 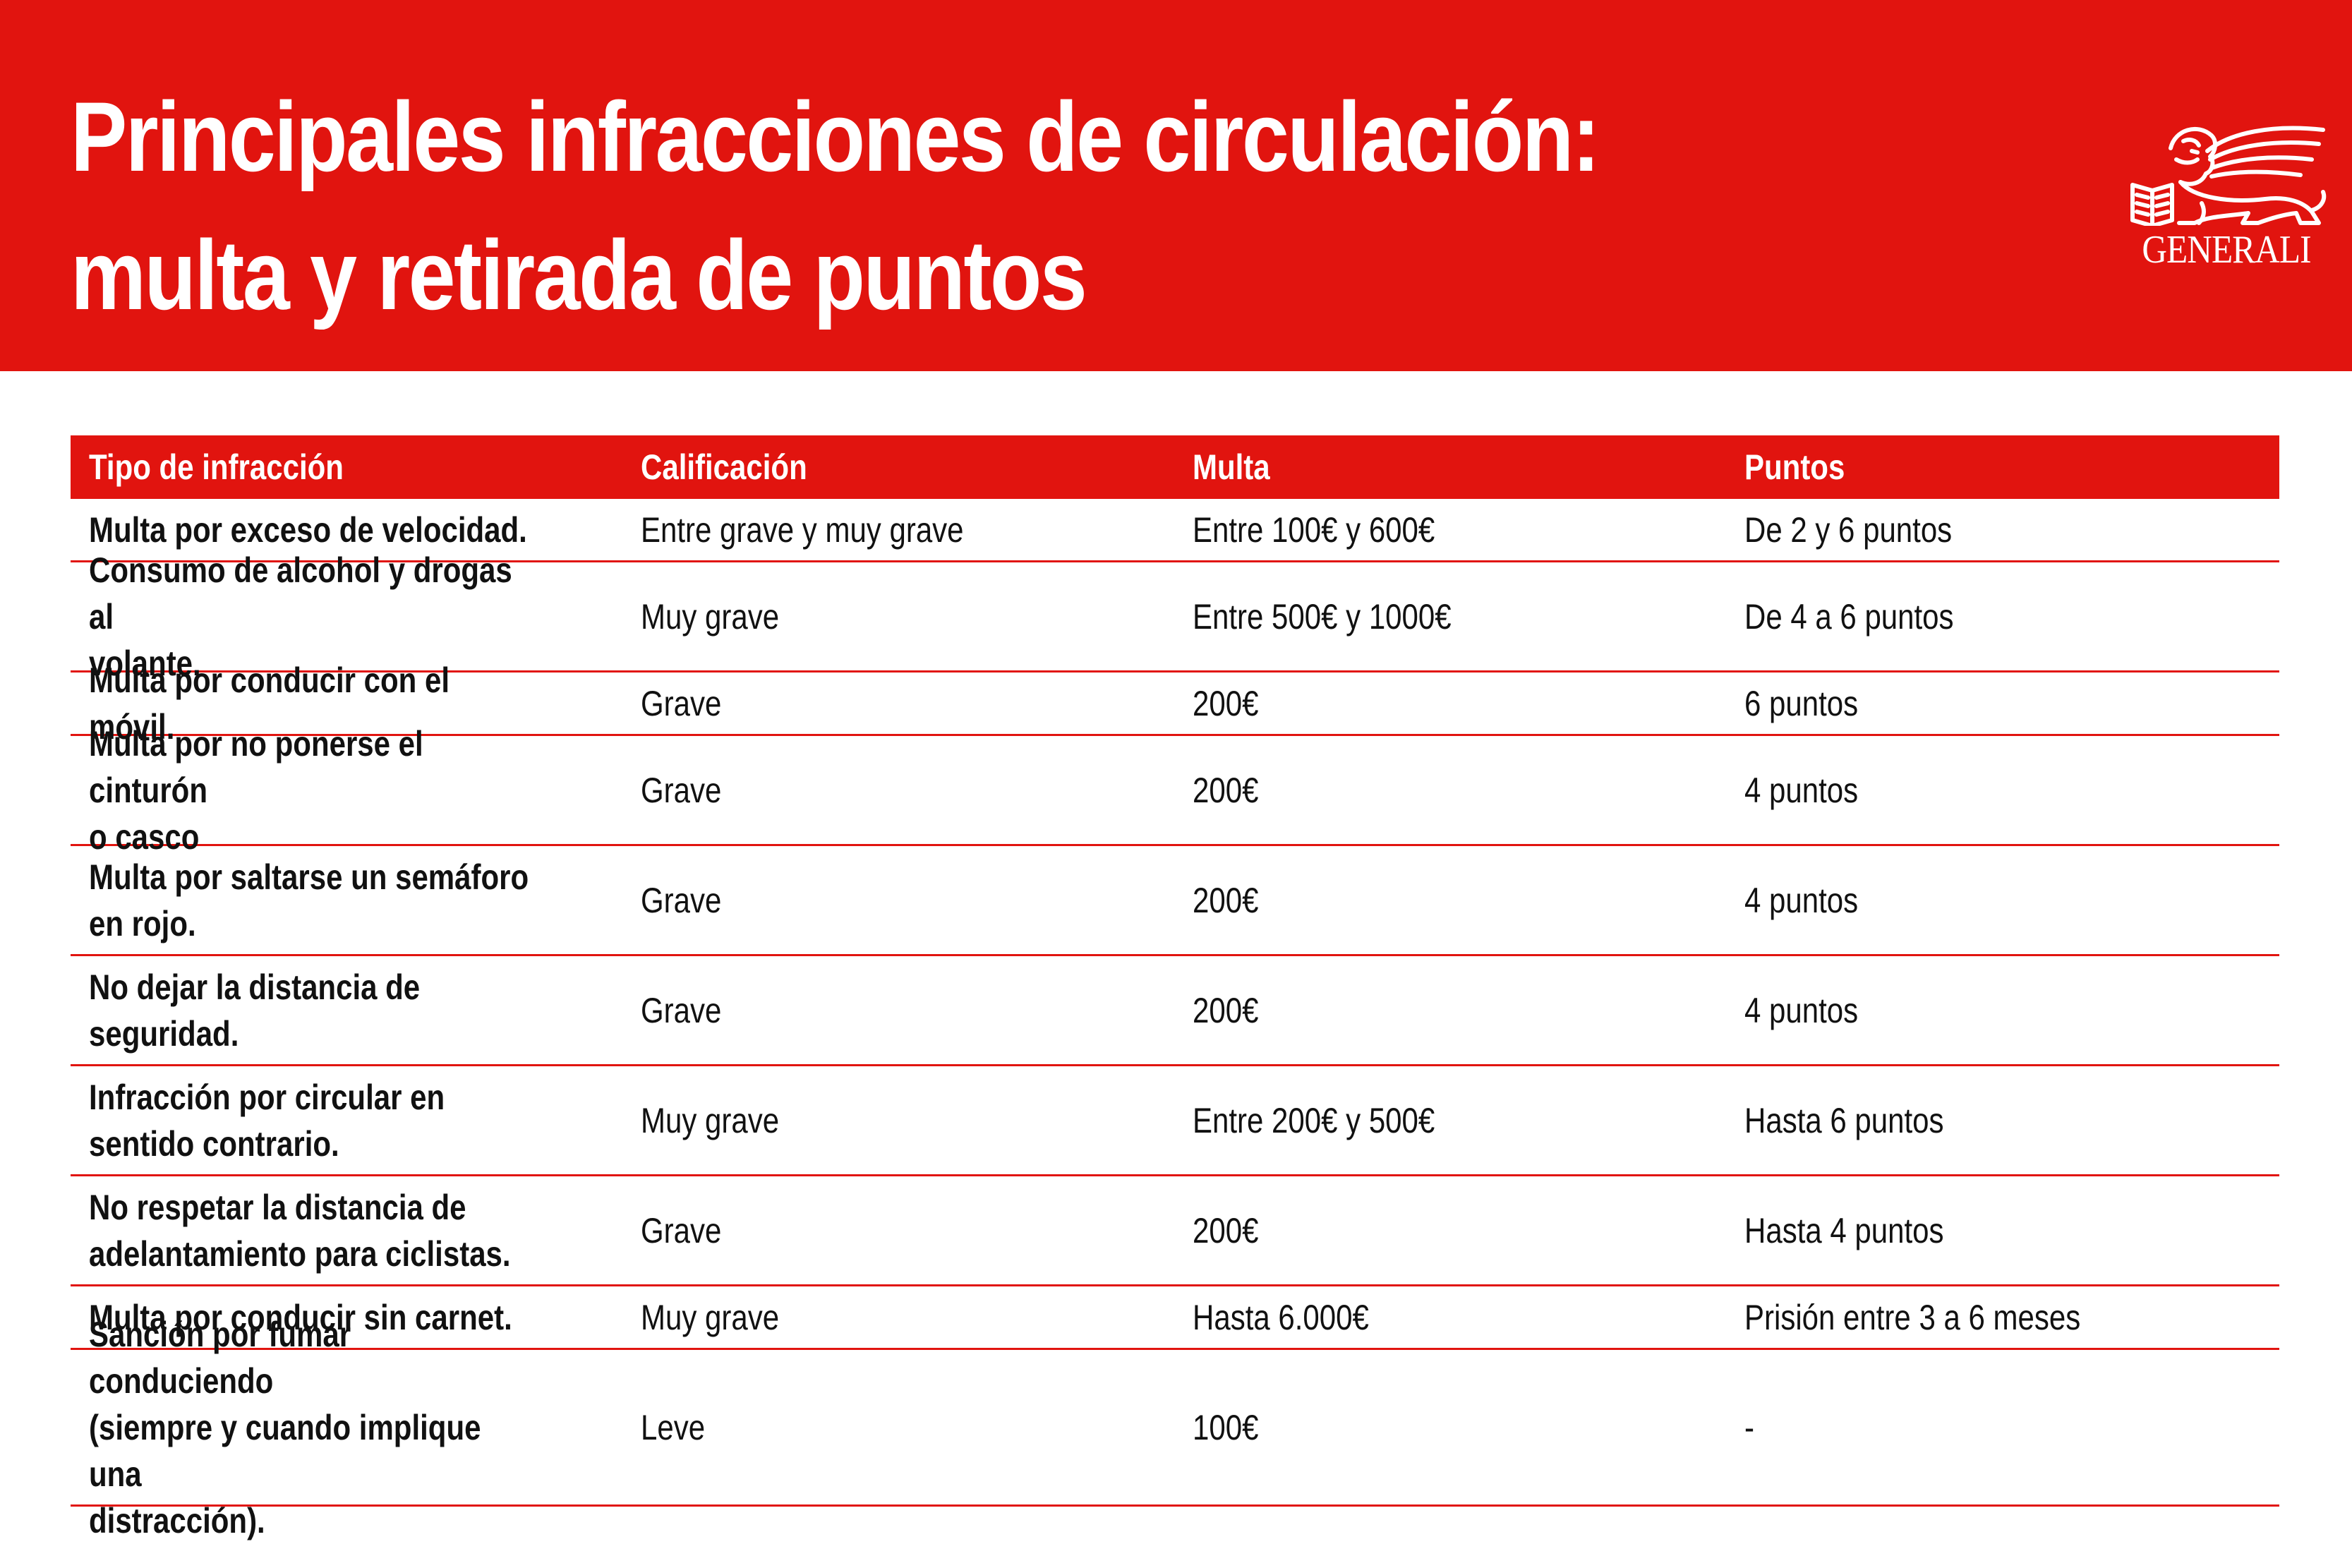 I want to click on cell-multa: 100€, so click(x=1226, y=1427).